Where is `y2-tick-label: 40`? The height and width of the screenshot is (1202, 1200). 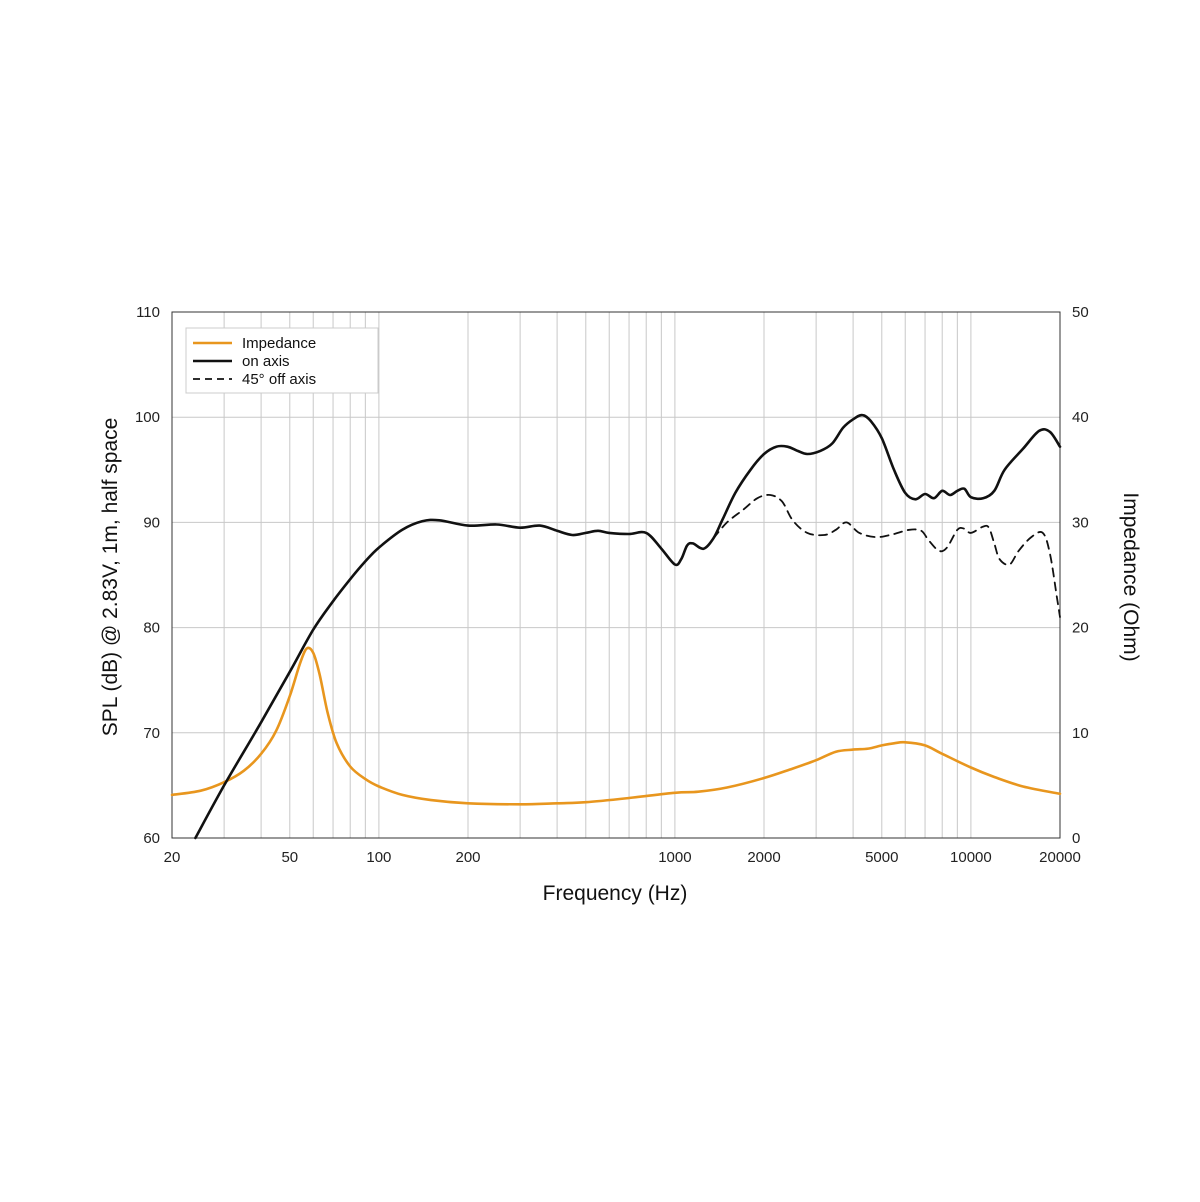
y2-tick-label: 40 is located at coordinates (1080, 417).